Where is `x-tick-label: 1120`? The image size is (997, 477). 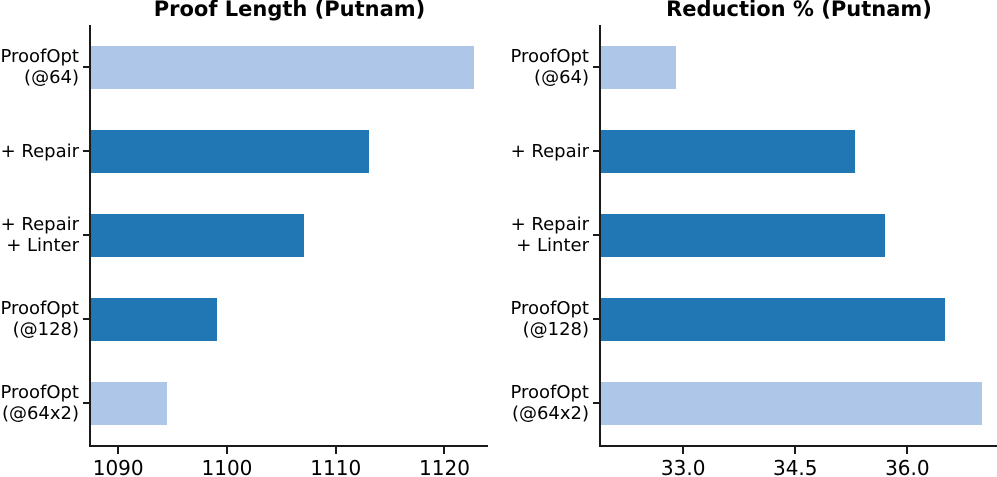 x-tick-label: 1120 is located at coordinates (444, 466).